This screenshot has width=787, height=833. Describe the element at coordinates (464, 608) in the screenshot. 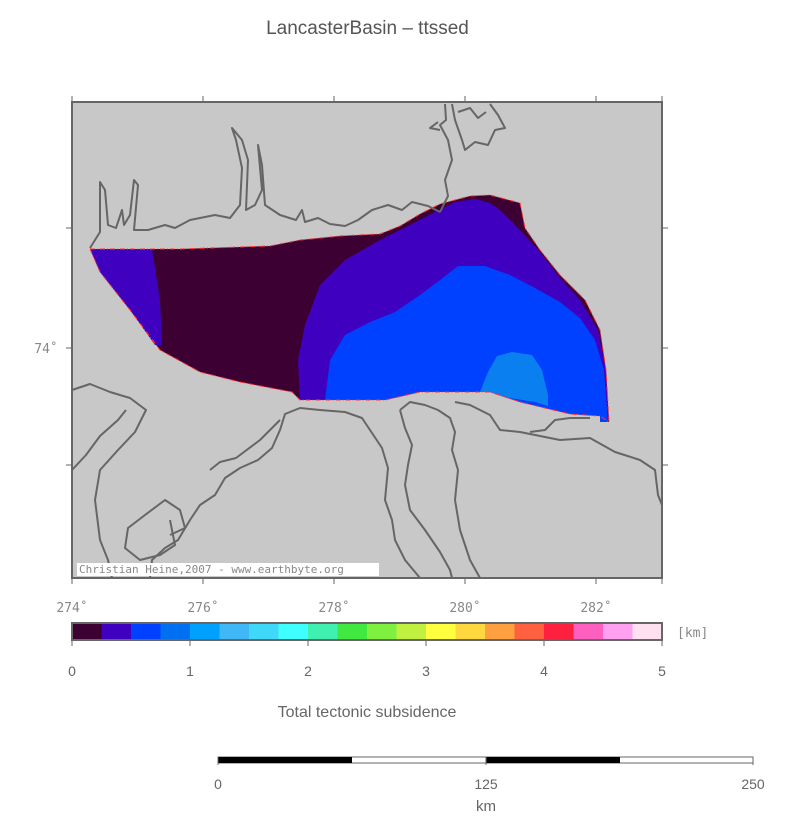

I see `lon-label-280: 280˚` at that location.